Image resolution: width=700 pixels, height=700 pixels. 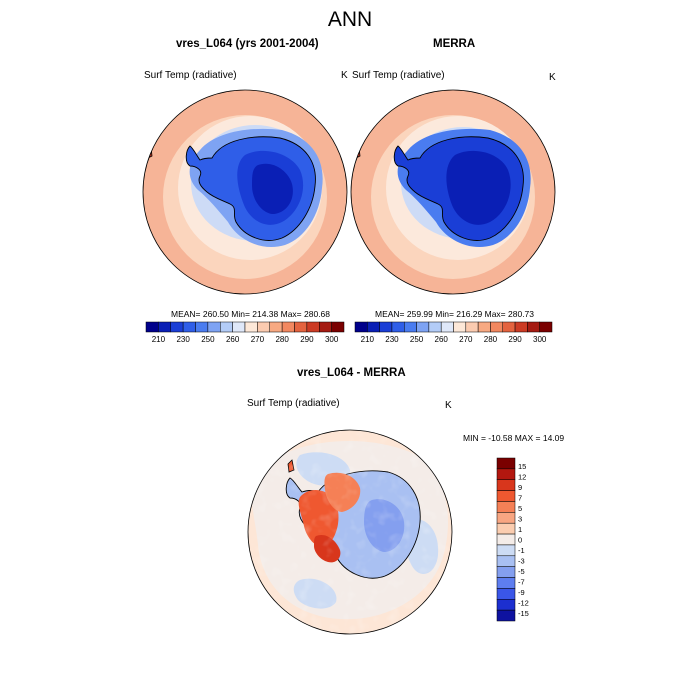 What do you see at coordinates (398, 75) in the screenshot?
I see `panel2-subtitle: Surf Temp (radiative)` at bounding box center [398, 75].